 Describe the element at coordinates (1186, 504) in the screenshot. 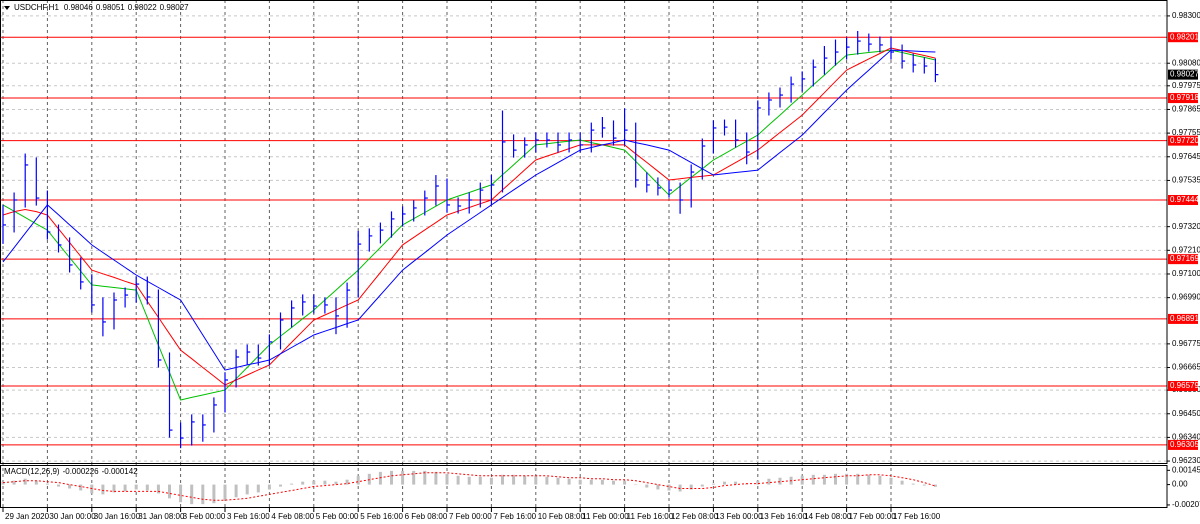

I see `y-tick-label: -0.002078` at that location.